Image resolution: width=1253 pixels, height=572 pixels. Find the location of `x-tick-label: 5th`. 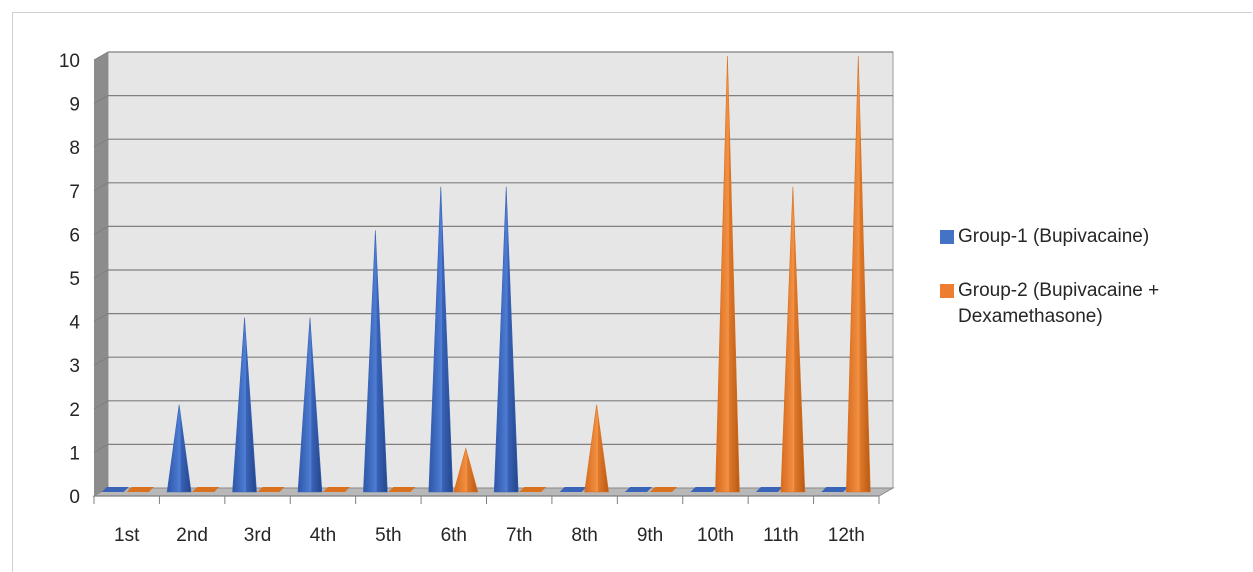

x-tick-label: 5th is located at coordinates (388, 535).